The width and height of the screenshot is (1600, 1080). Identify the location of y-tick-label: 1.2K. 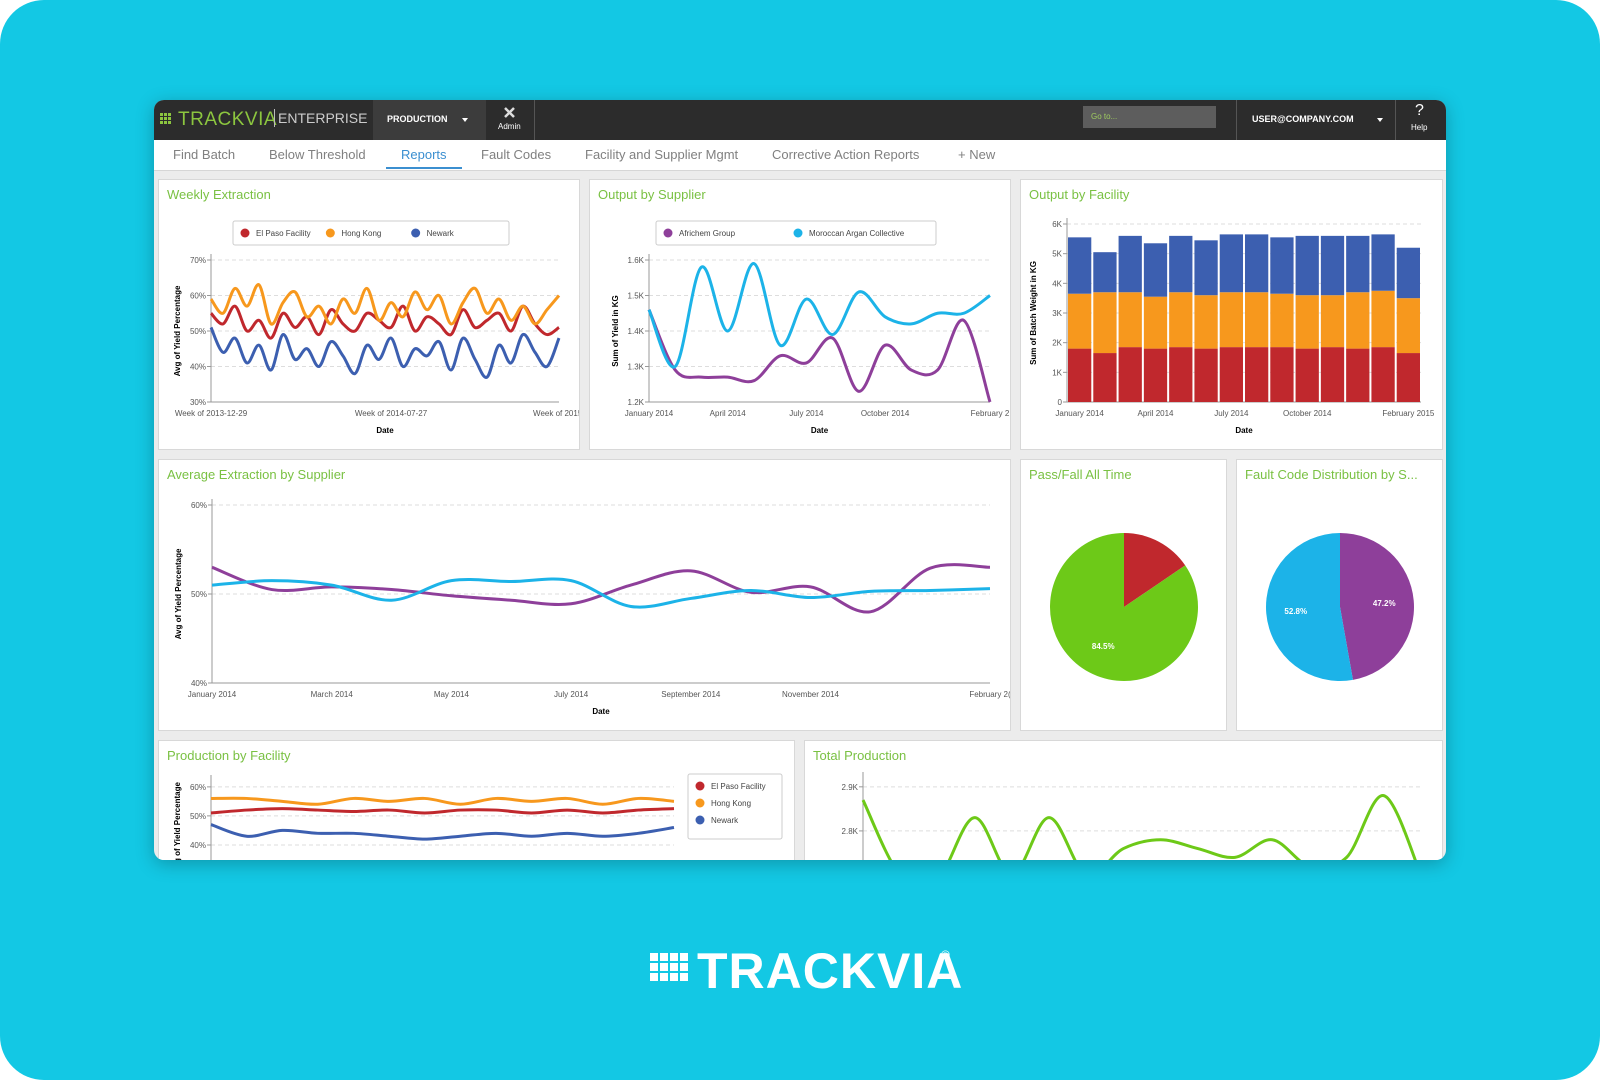
(636, 402).